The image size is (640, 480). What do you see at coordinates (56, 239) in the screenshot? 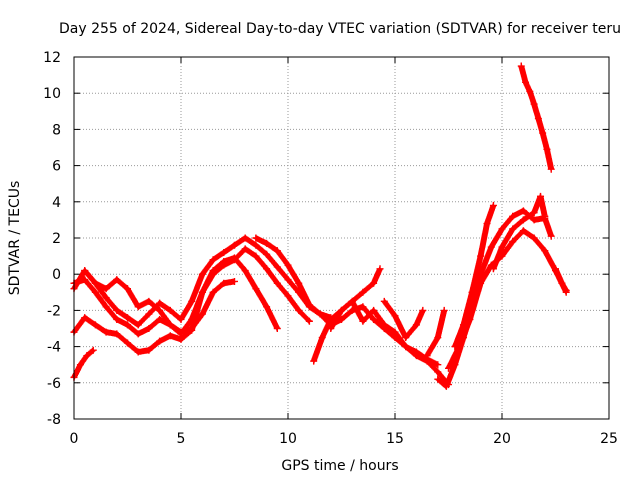
I see `y-tick-label: 2` at bounding box center [56, 239].